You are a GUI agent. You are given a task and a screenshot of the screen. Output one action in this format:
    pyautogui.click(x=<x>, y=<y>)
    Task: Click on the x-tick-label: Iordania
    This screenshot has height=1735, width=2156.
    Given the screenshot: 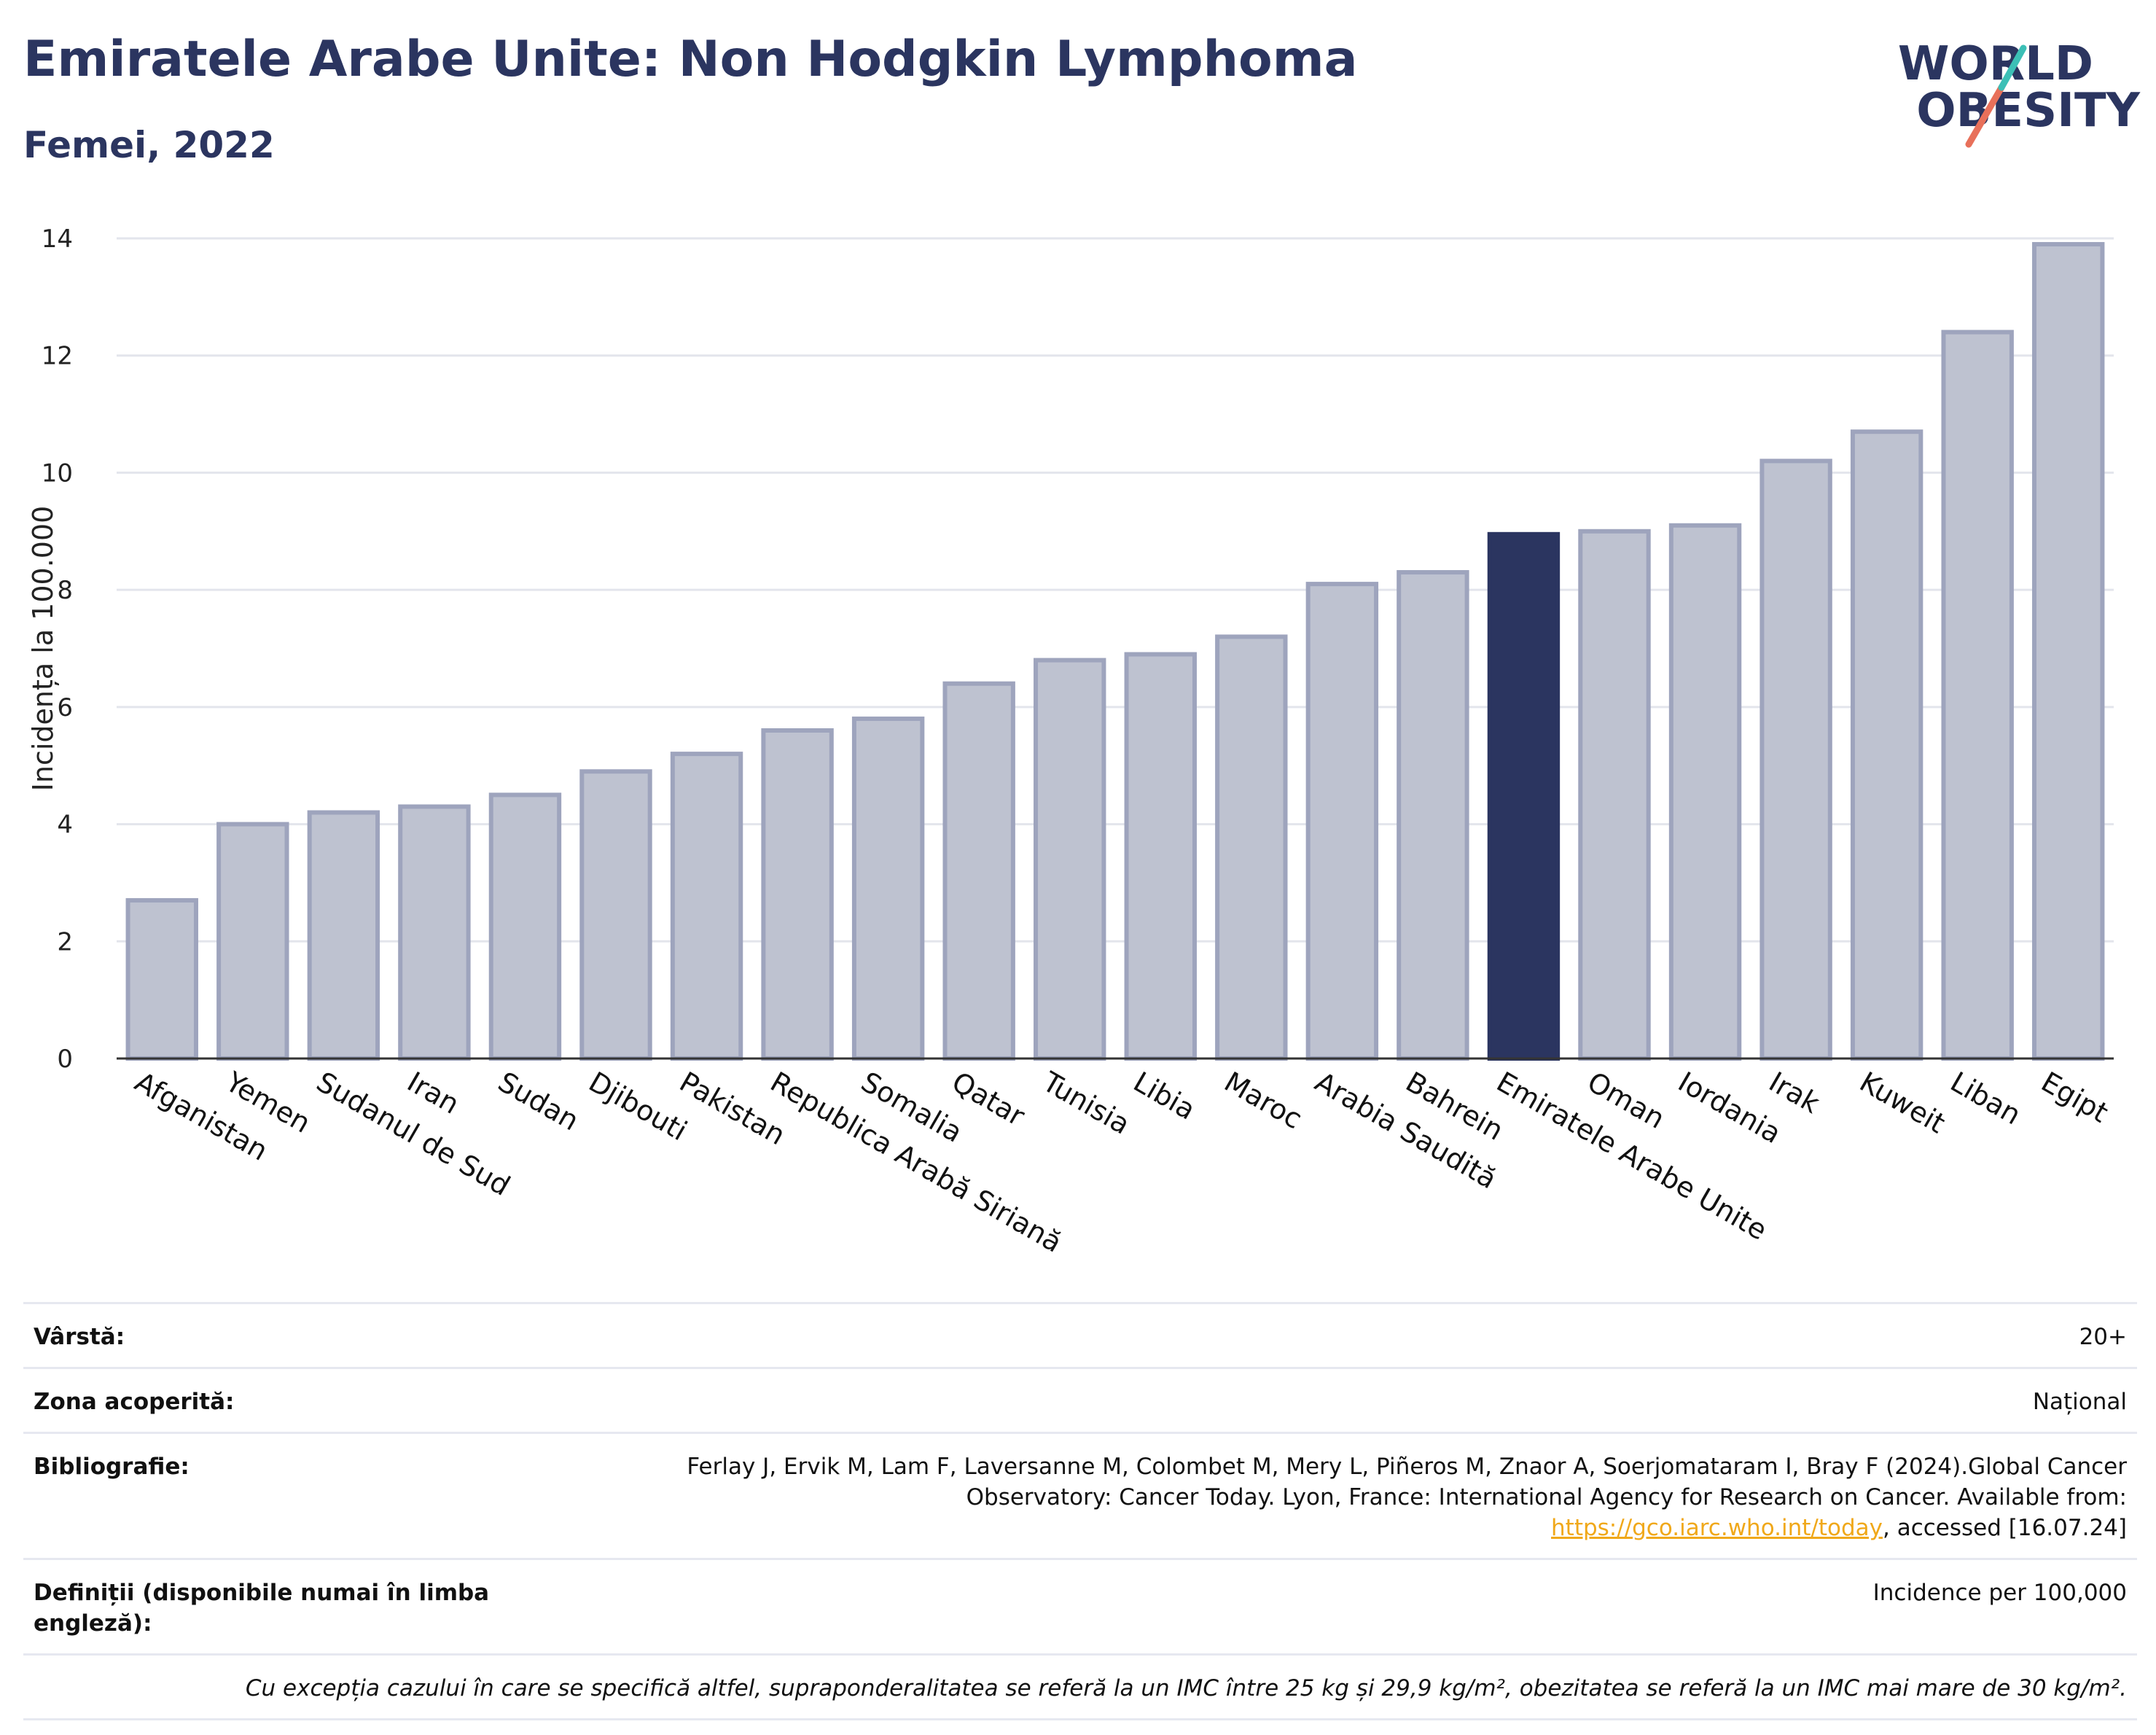 What is the action you would take?
    pyautogui.click(x=1729, y=1108)
    